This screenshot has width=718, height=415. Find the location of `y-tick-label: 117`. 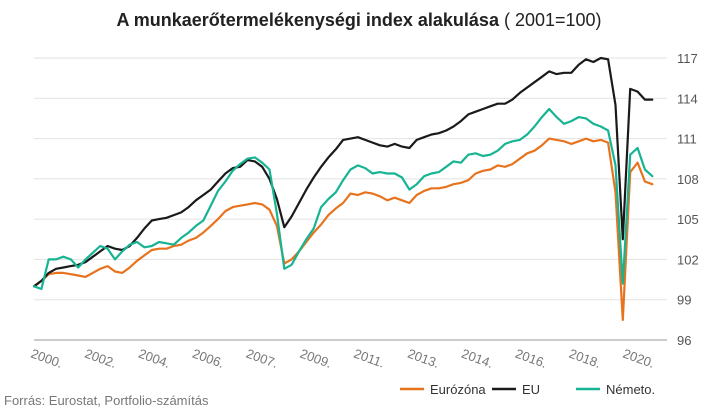

y-tick-label: 117 is located at coordinates (687, 58).